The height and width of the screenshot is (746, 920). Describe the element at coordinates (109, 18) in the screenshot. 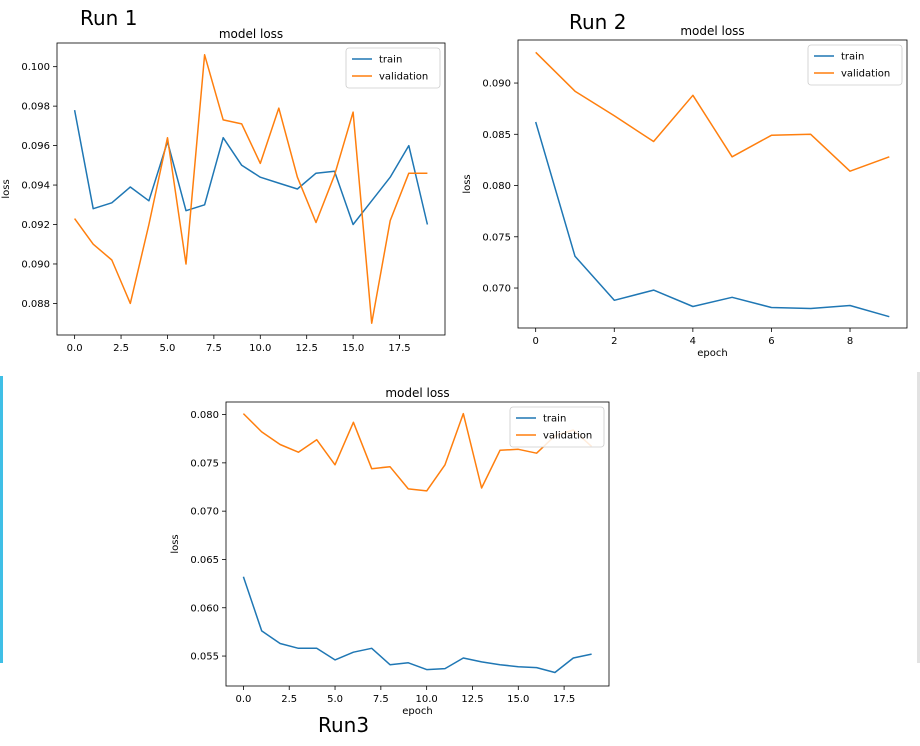

I see `run-1-label: Run 1` at that location.